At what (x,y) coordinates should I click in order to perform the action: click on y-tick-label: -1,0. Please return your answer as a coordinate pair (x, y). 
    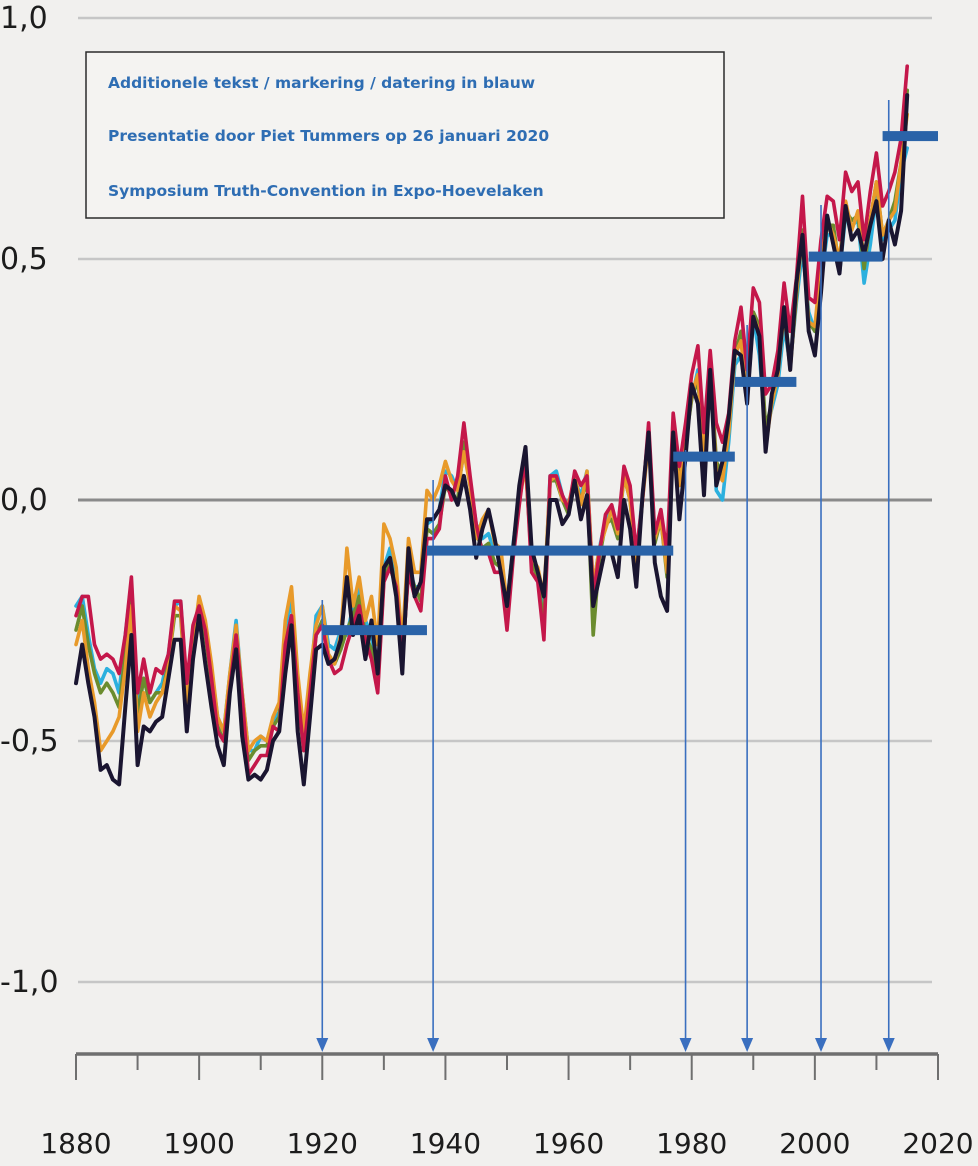
    Looking at the image, I should click on (29, 982).